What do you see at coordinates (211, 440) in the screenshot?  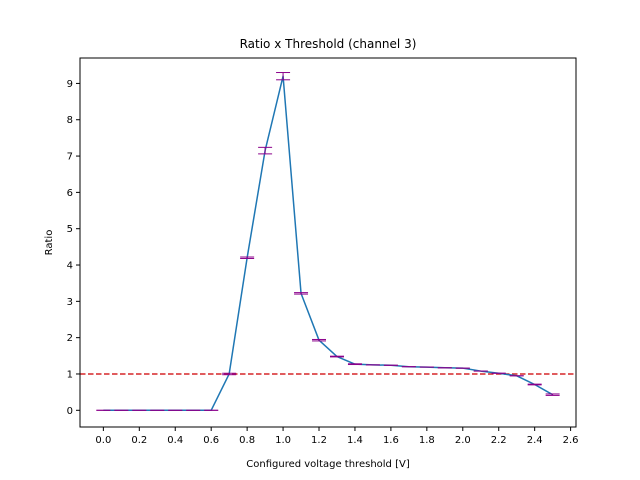 I see `x-tick-label: 0.6` at bounding box center [211, 440].